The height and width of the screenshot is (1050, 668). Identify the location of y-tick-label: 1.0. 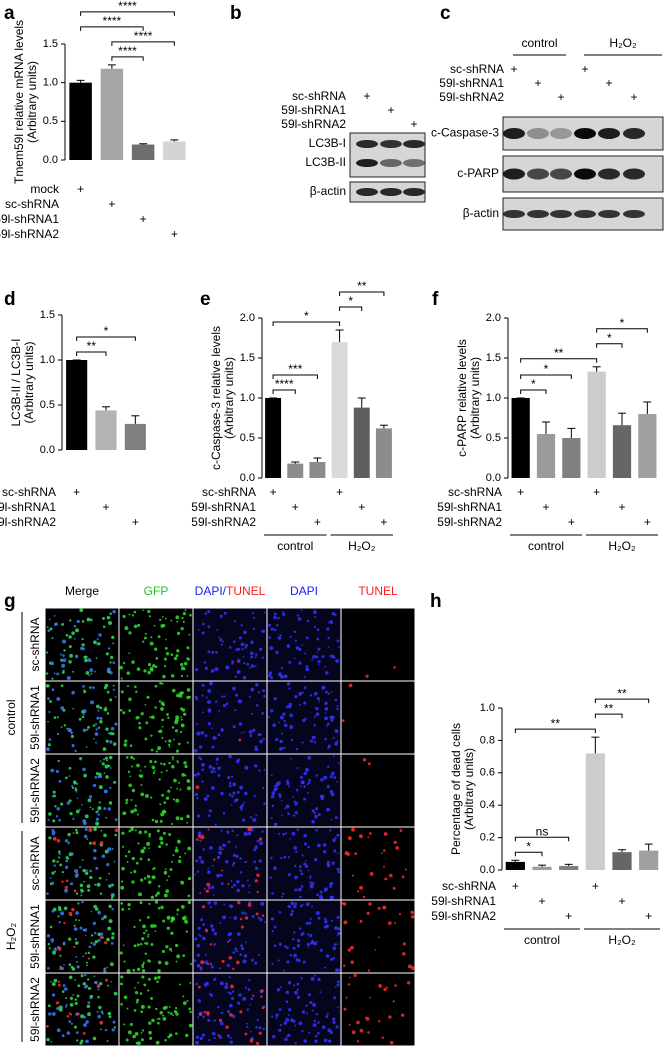
(247, 398).